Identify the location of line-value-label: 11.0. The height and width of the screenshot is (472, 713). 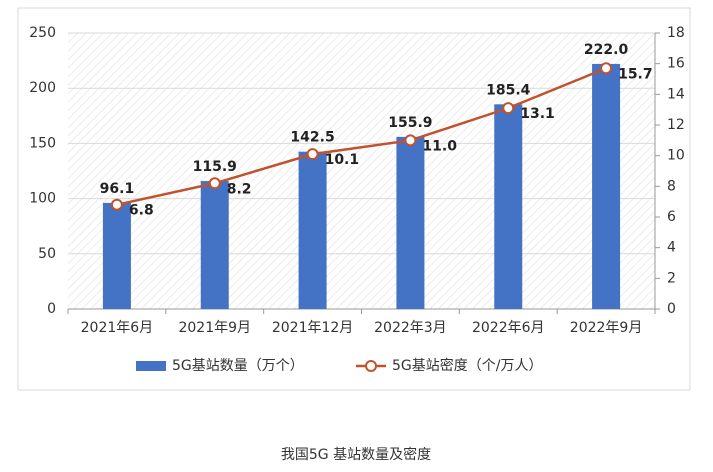
(439, 146).